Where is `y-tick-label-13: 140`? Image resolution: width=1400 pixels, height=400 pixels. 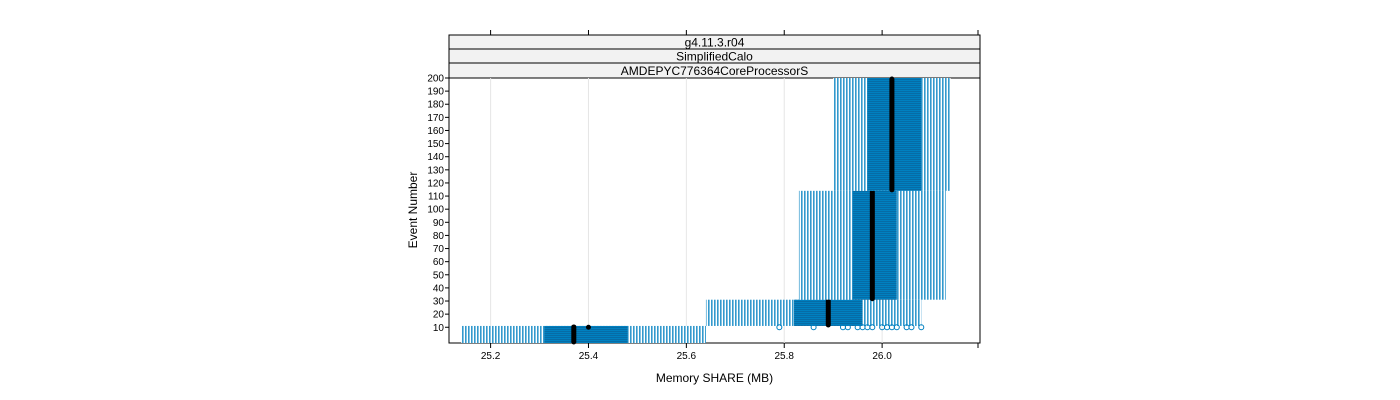 y-tick-label-13: 140 is located at coordinates (435, 157).